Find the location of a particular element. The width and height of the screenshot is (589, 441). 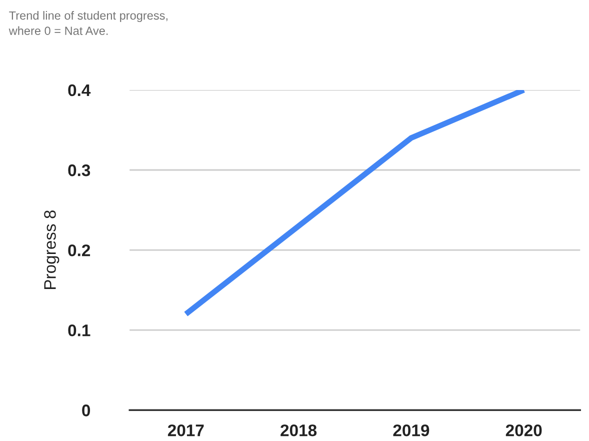

y-tick-label: 0.1 is located at coordinates (79, 330).